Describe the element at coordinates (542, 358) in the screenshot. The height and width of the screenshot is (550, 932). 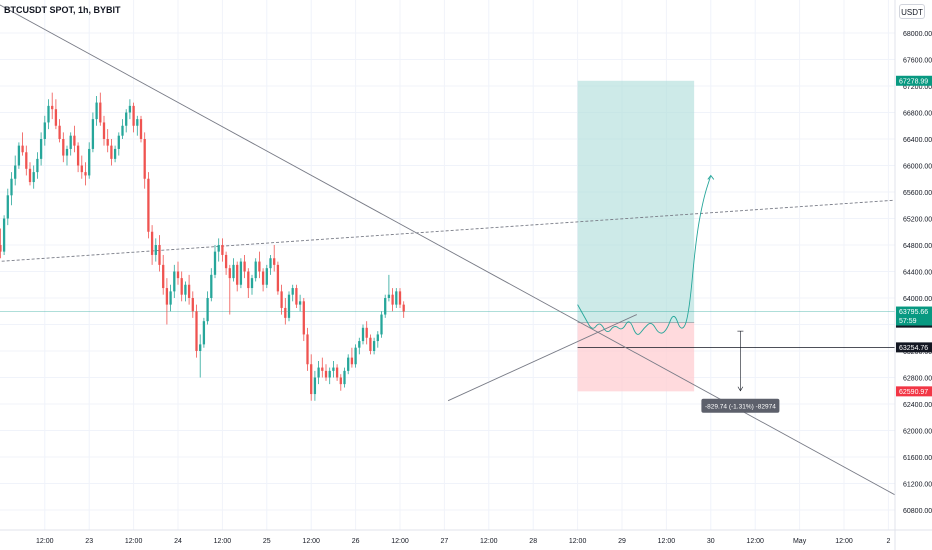
I see `trendline` at that location.